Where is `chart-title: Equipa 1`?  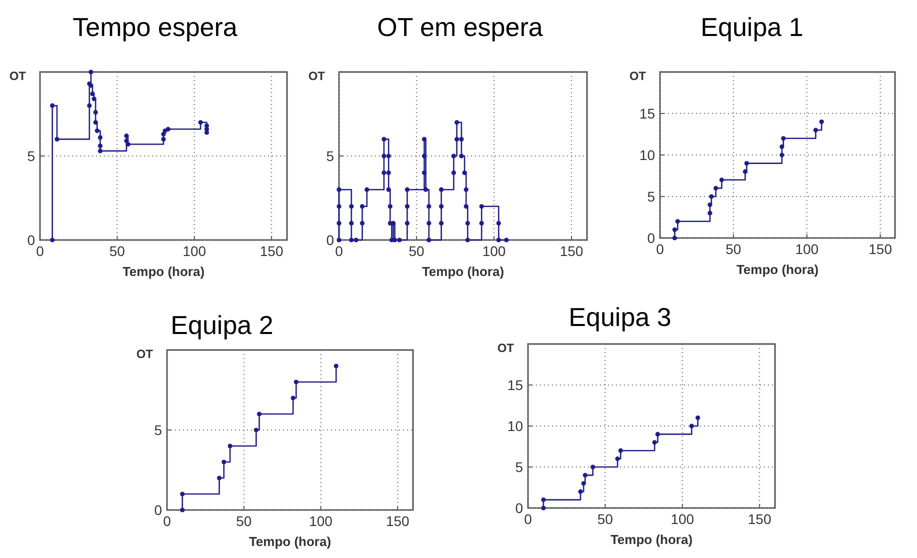
chart-title: Equipa 1 is located at coordinates (752, 27).